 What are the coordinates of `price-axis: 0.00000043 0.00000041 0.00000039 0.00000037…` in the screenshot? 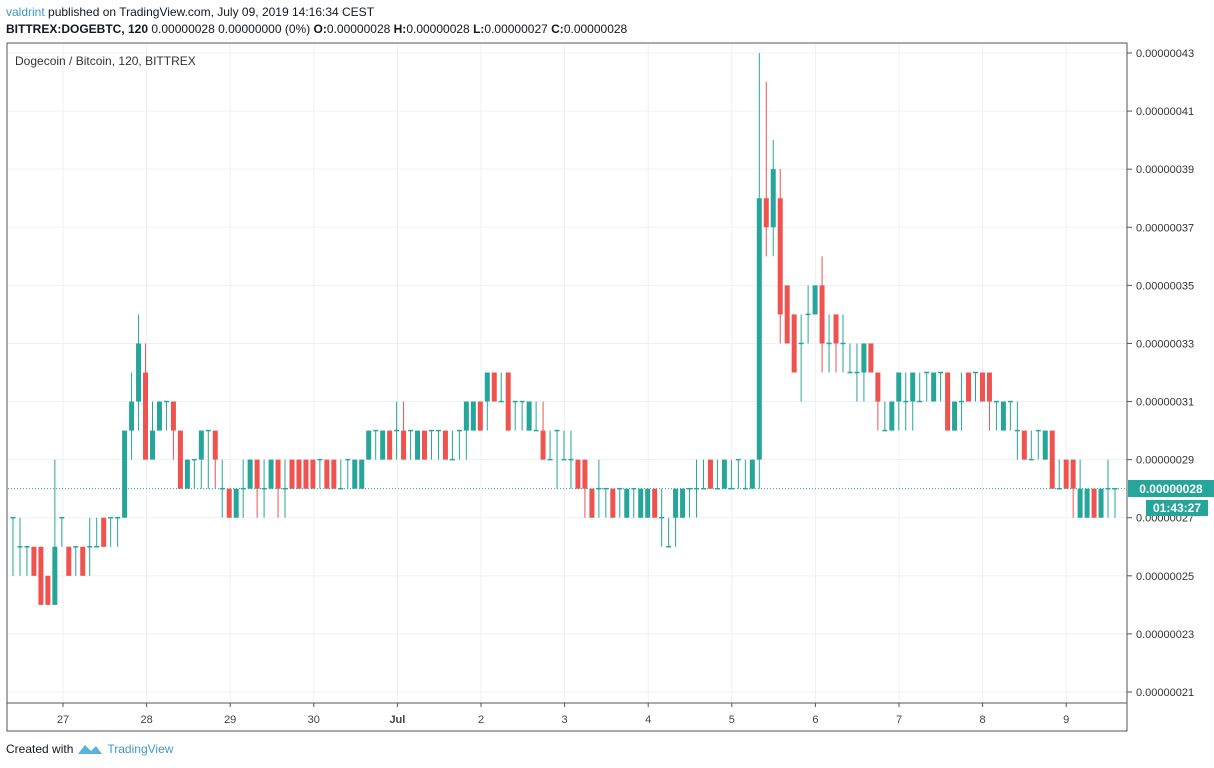 It's located at (1160, 373).